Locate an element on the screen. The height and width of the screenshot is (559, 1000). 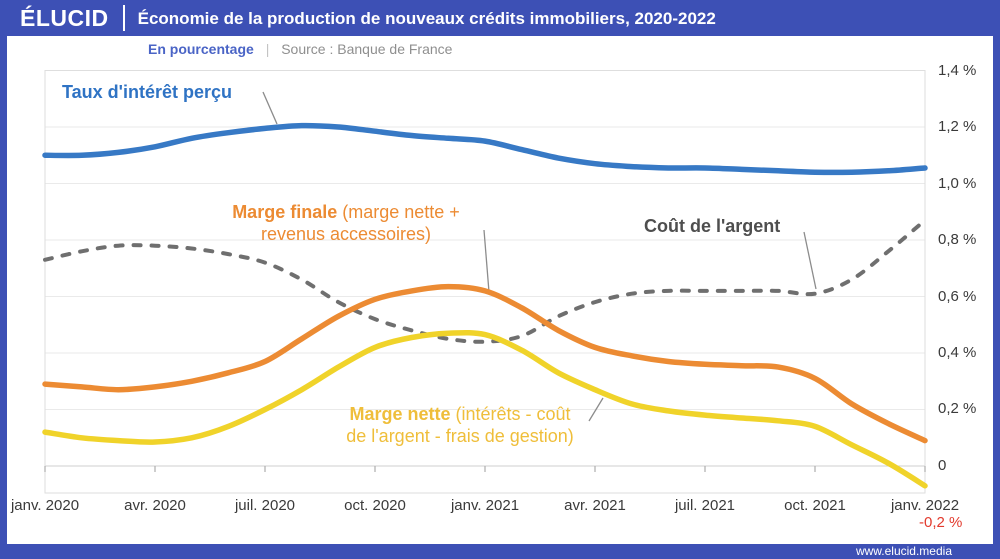
annotation-cout-argent: Coût de l'argent is located at coordinates (712, 226).